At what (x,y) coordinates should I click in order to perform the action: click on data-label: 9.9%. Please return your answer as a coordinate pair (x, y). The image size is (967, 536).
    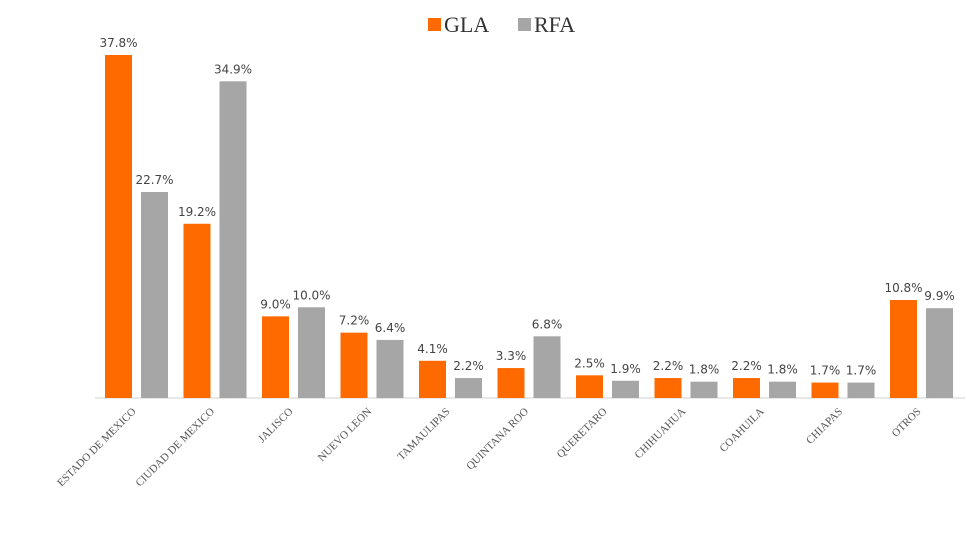
    Looking at the image, I should click on (939, 296).